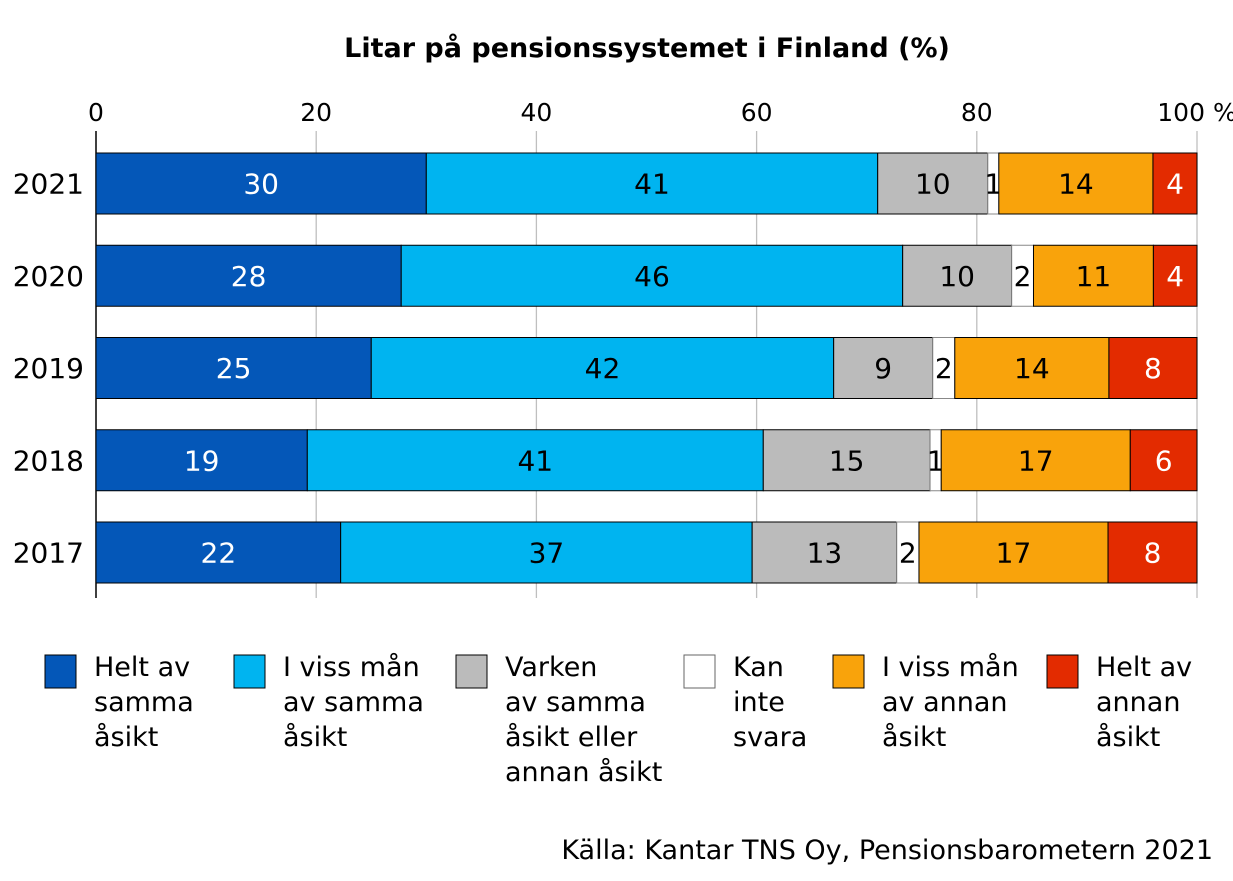 The image size is (1233, 881). Describe the element at coordinates (48, 184) in the screenshot. I see `category-label: 2021` at that location.